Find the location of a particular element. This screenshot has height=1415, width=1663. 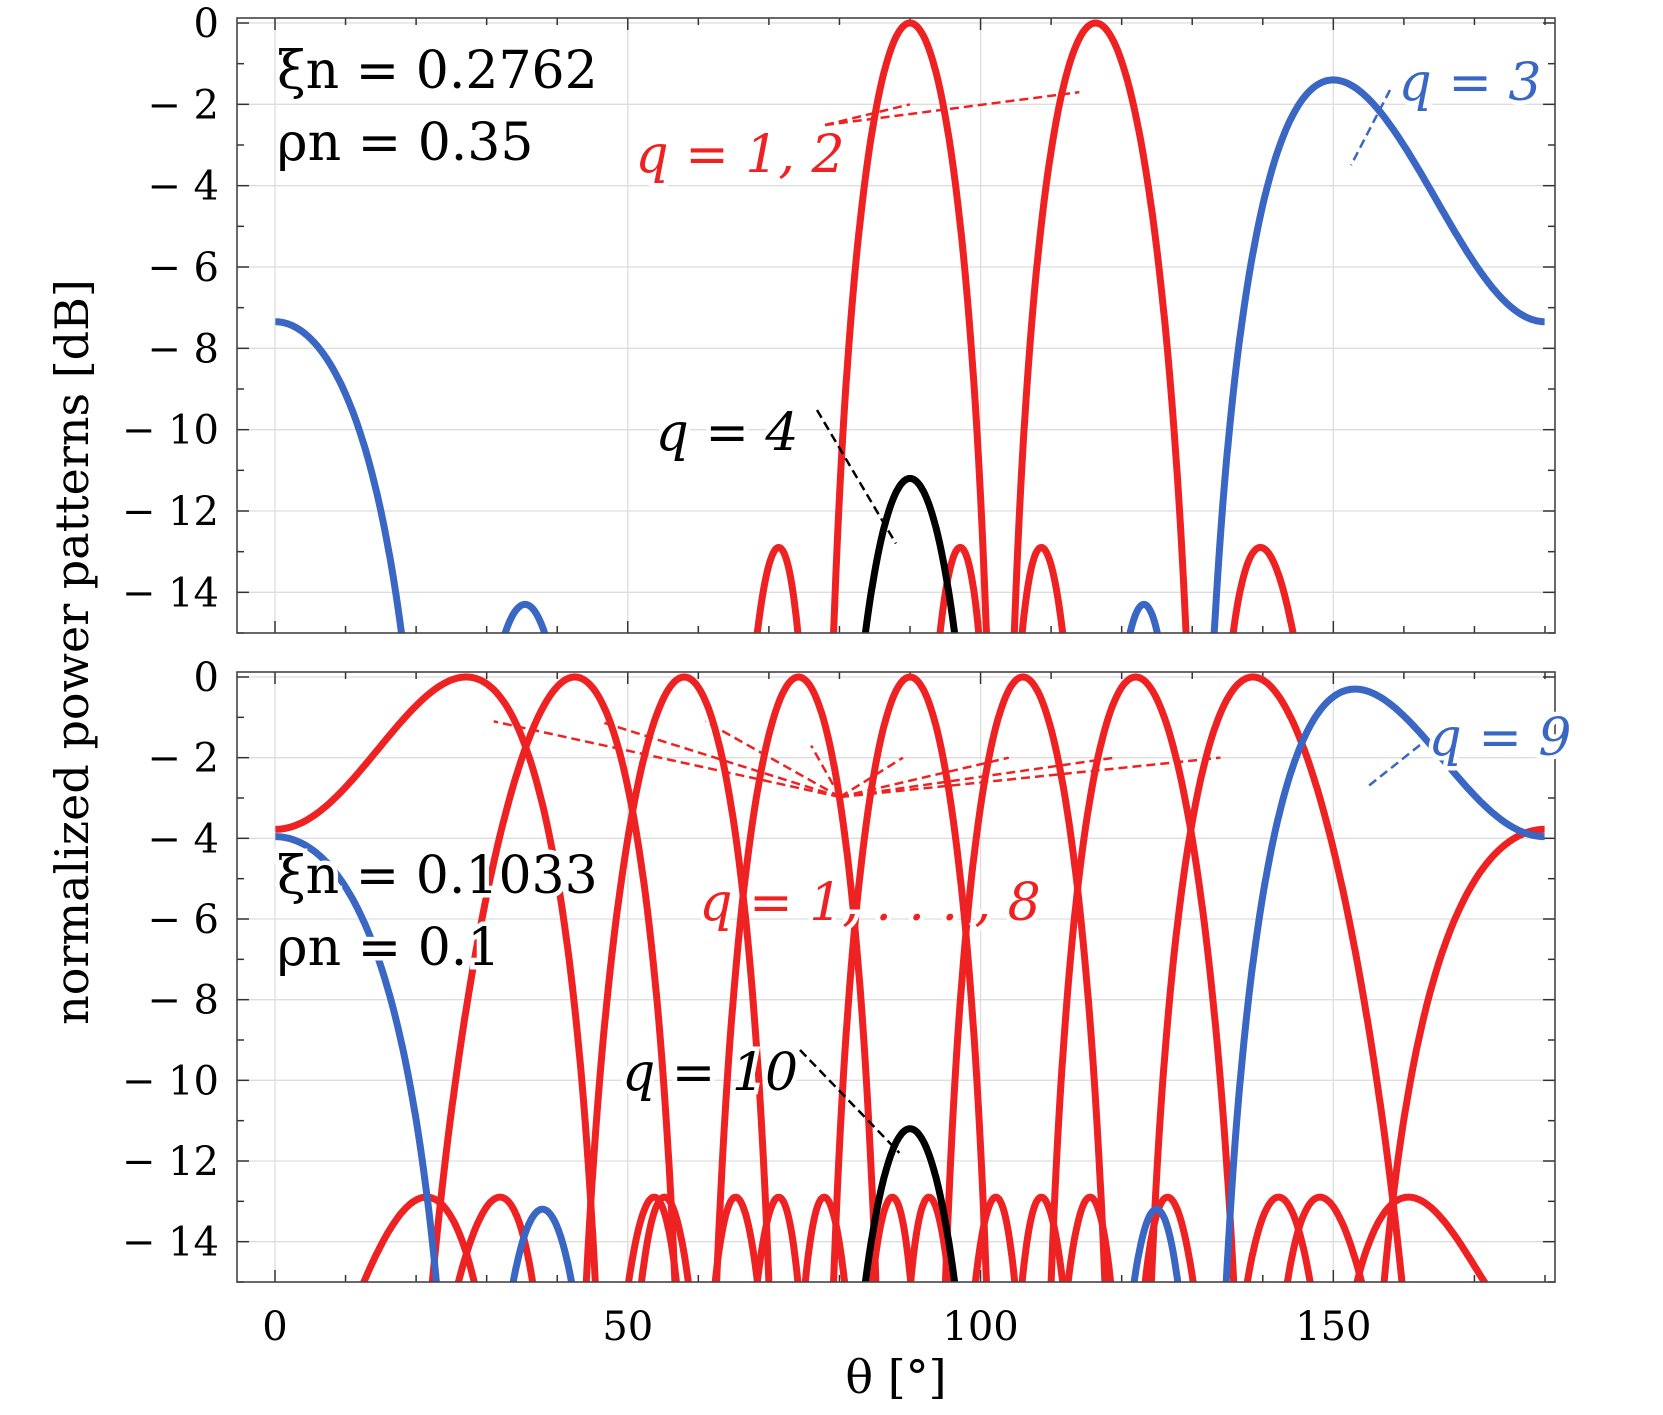

top-xi-param: ξn = 0.2762 is located at coordinates (437, 71).